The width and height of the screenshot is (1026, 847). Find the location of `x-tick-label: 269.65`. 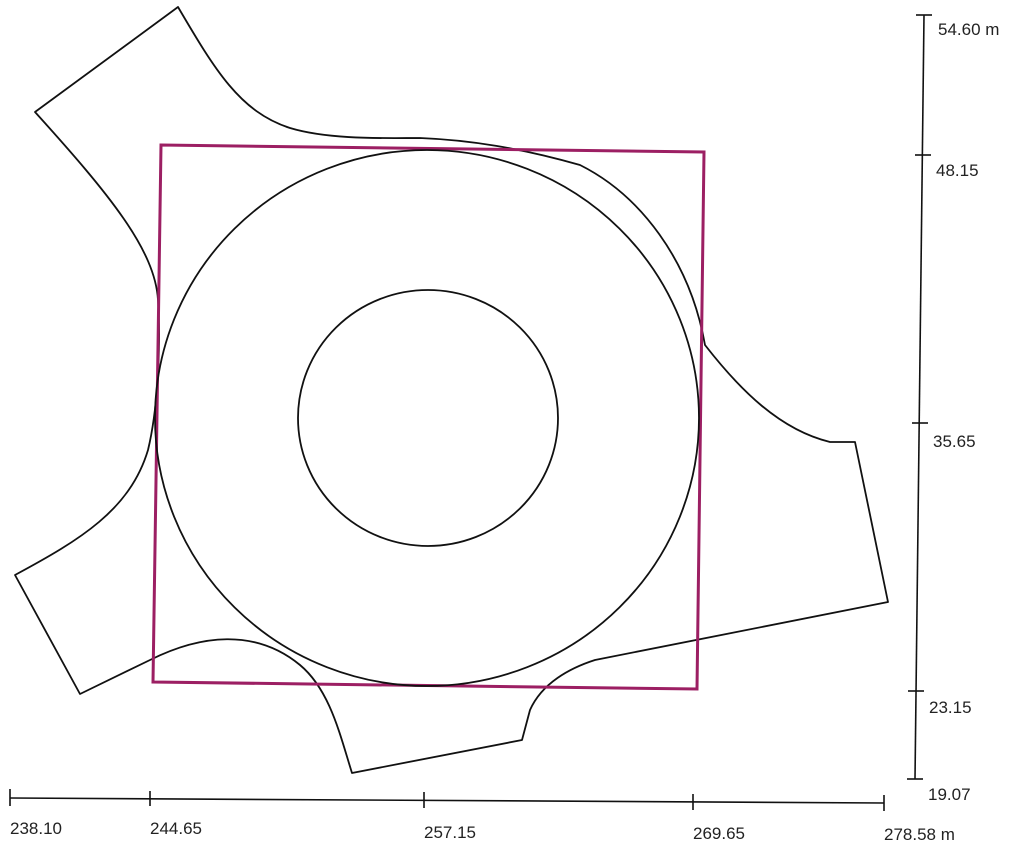

x-tick-label: 269.65 is located at coordinates (719, 833).